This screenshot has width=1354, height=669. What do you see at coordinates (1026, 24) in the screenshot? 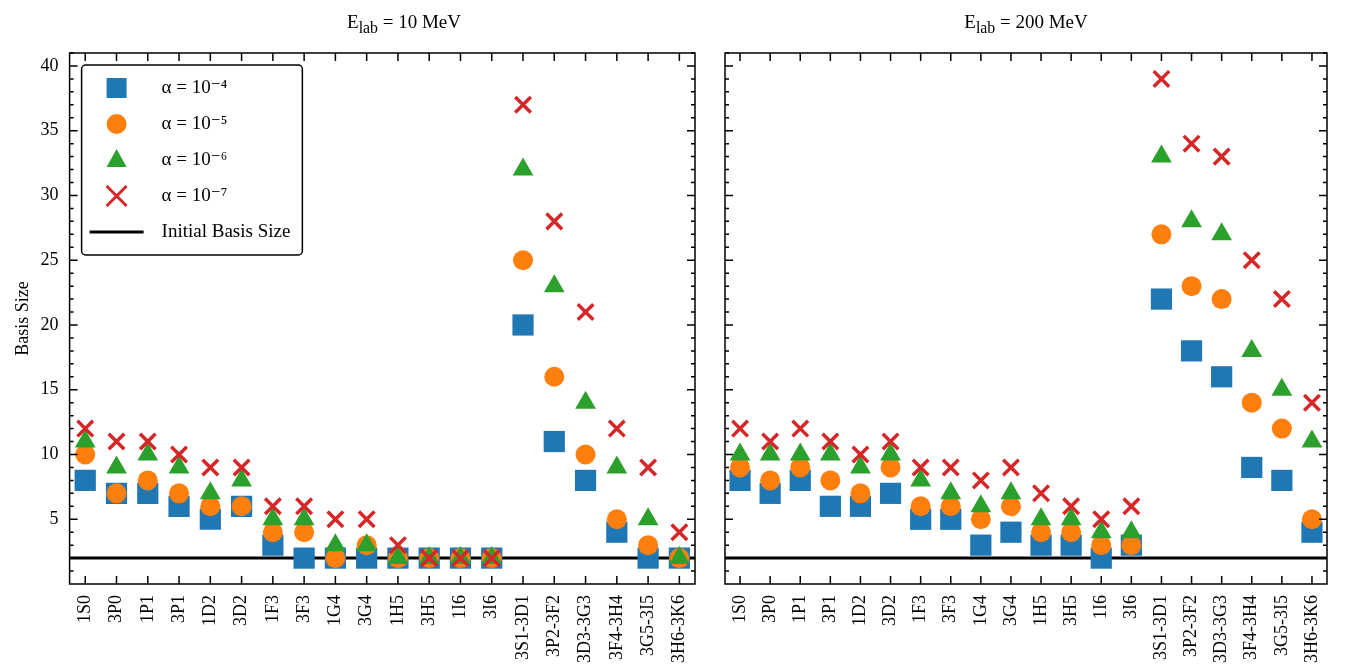
I see `chart-title: E$_{lab}$ = 200 MeV` at bounding box center [1026, 24].